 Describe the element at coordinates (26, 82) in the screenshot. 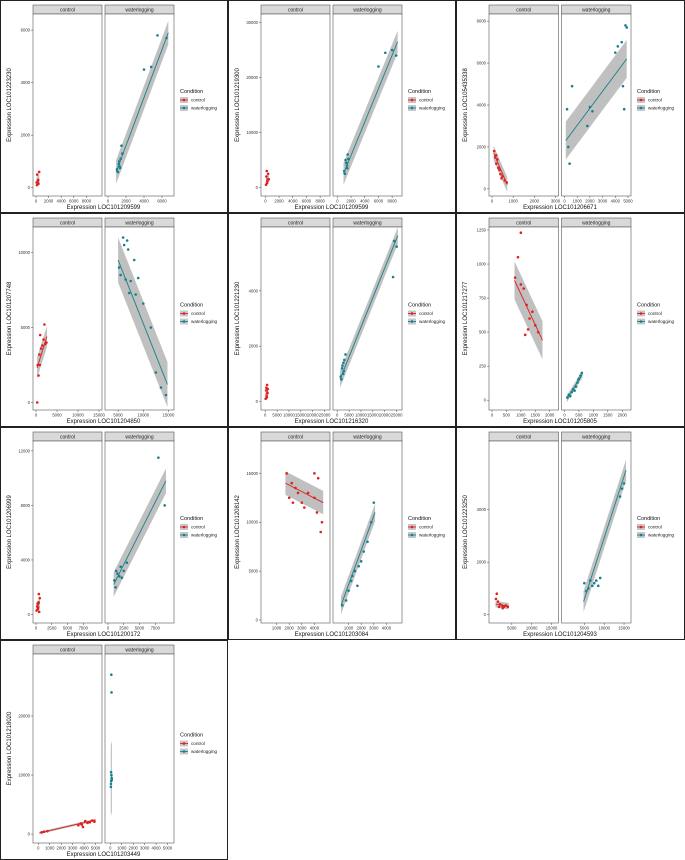

I see `y-tick-label: 4000` at that location.